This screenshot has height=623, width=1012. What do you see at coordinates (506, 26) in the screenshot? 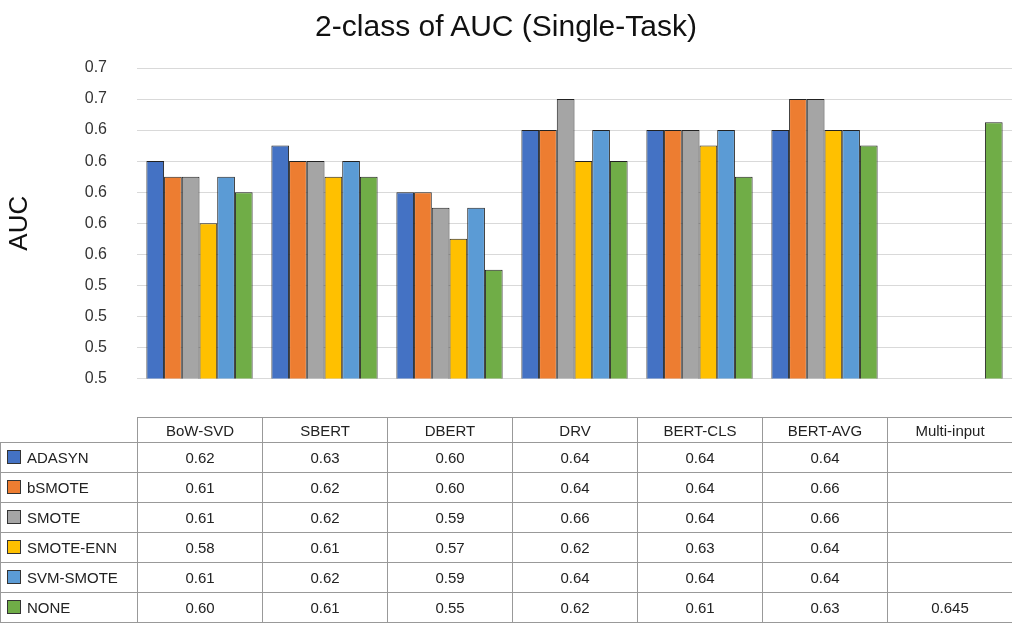
I see `chart-title: 2-class of AUC (Single-Task)` at bounding box center [506, 26].